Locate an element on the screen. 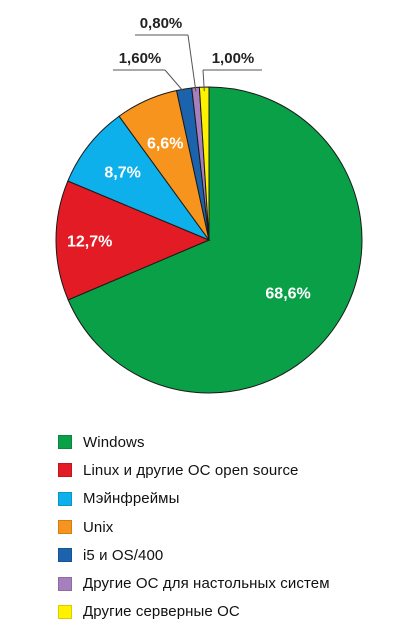 Image resolution: width=406 pixels, height=640 pixels. legend-label: Linux и другие ОС open source is located at coordinates (191, 470).